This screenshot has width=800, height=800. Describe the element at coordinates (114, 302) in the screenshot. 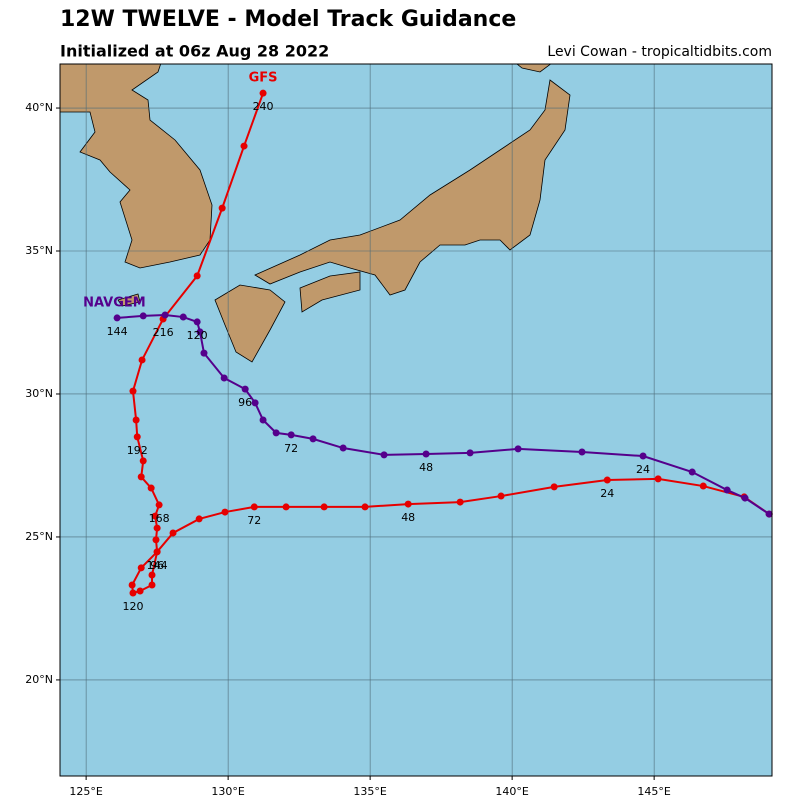

I see `model-name: NAVGEM` at that location.